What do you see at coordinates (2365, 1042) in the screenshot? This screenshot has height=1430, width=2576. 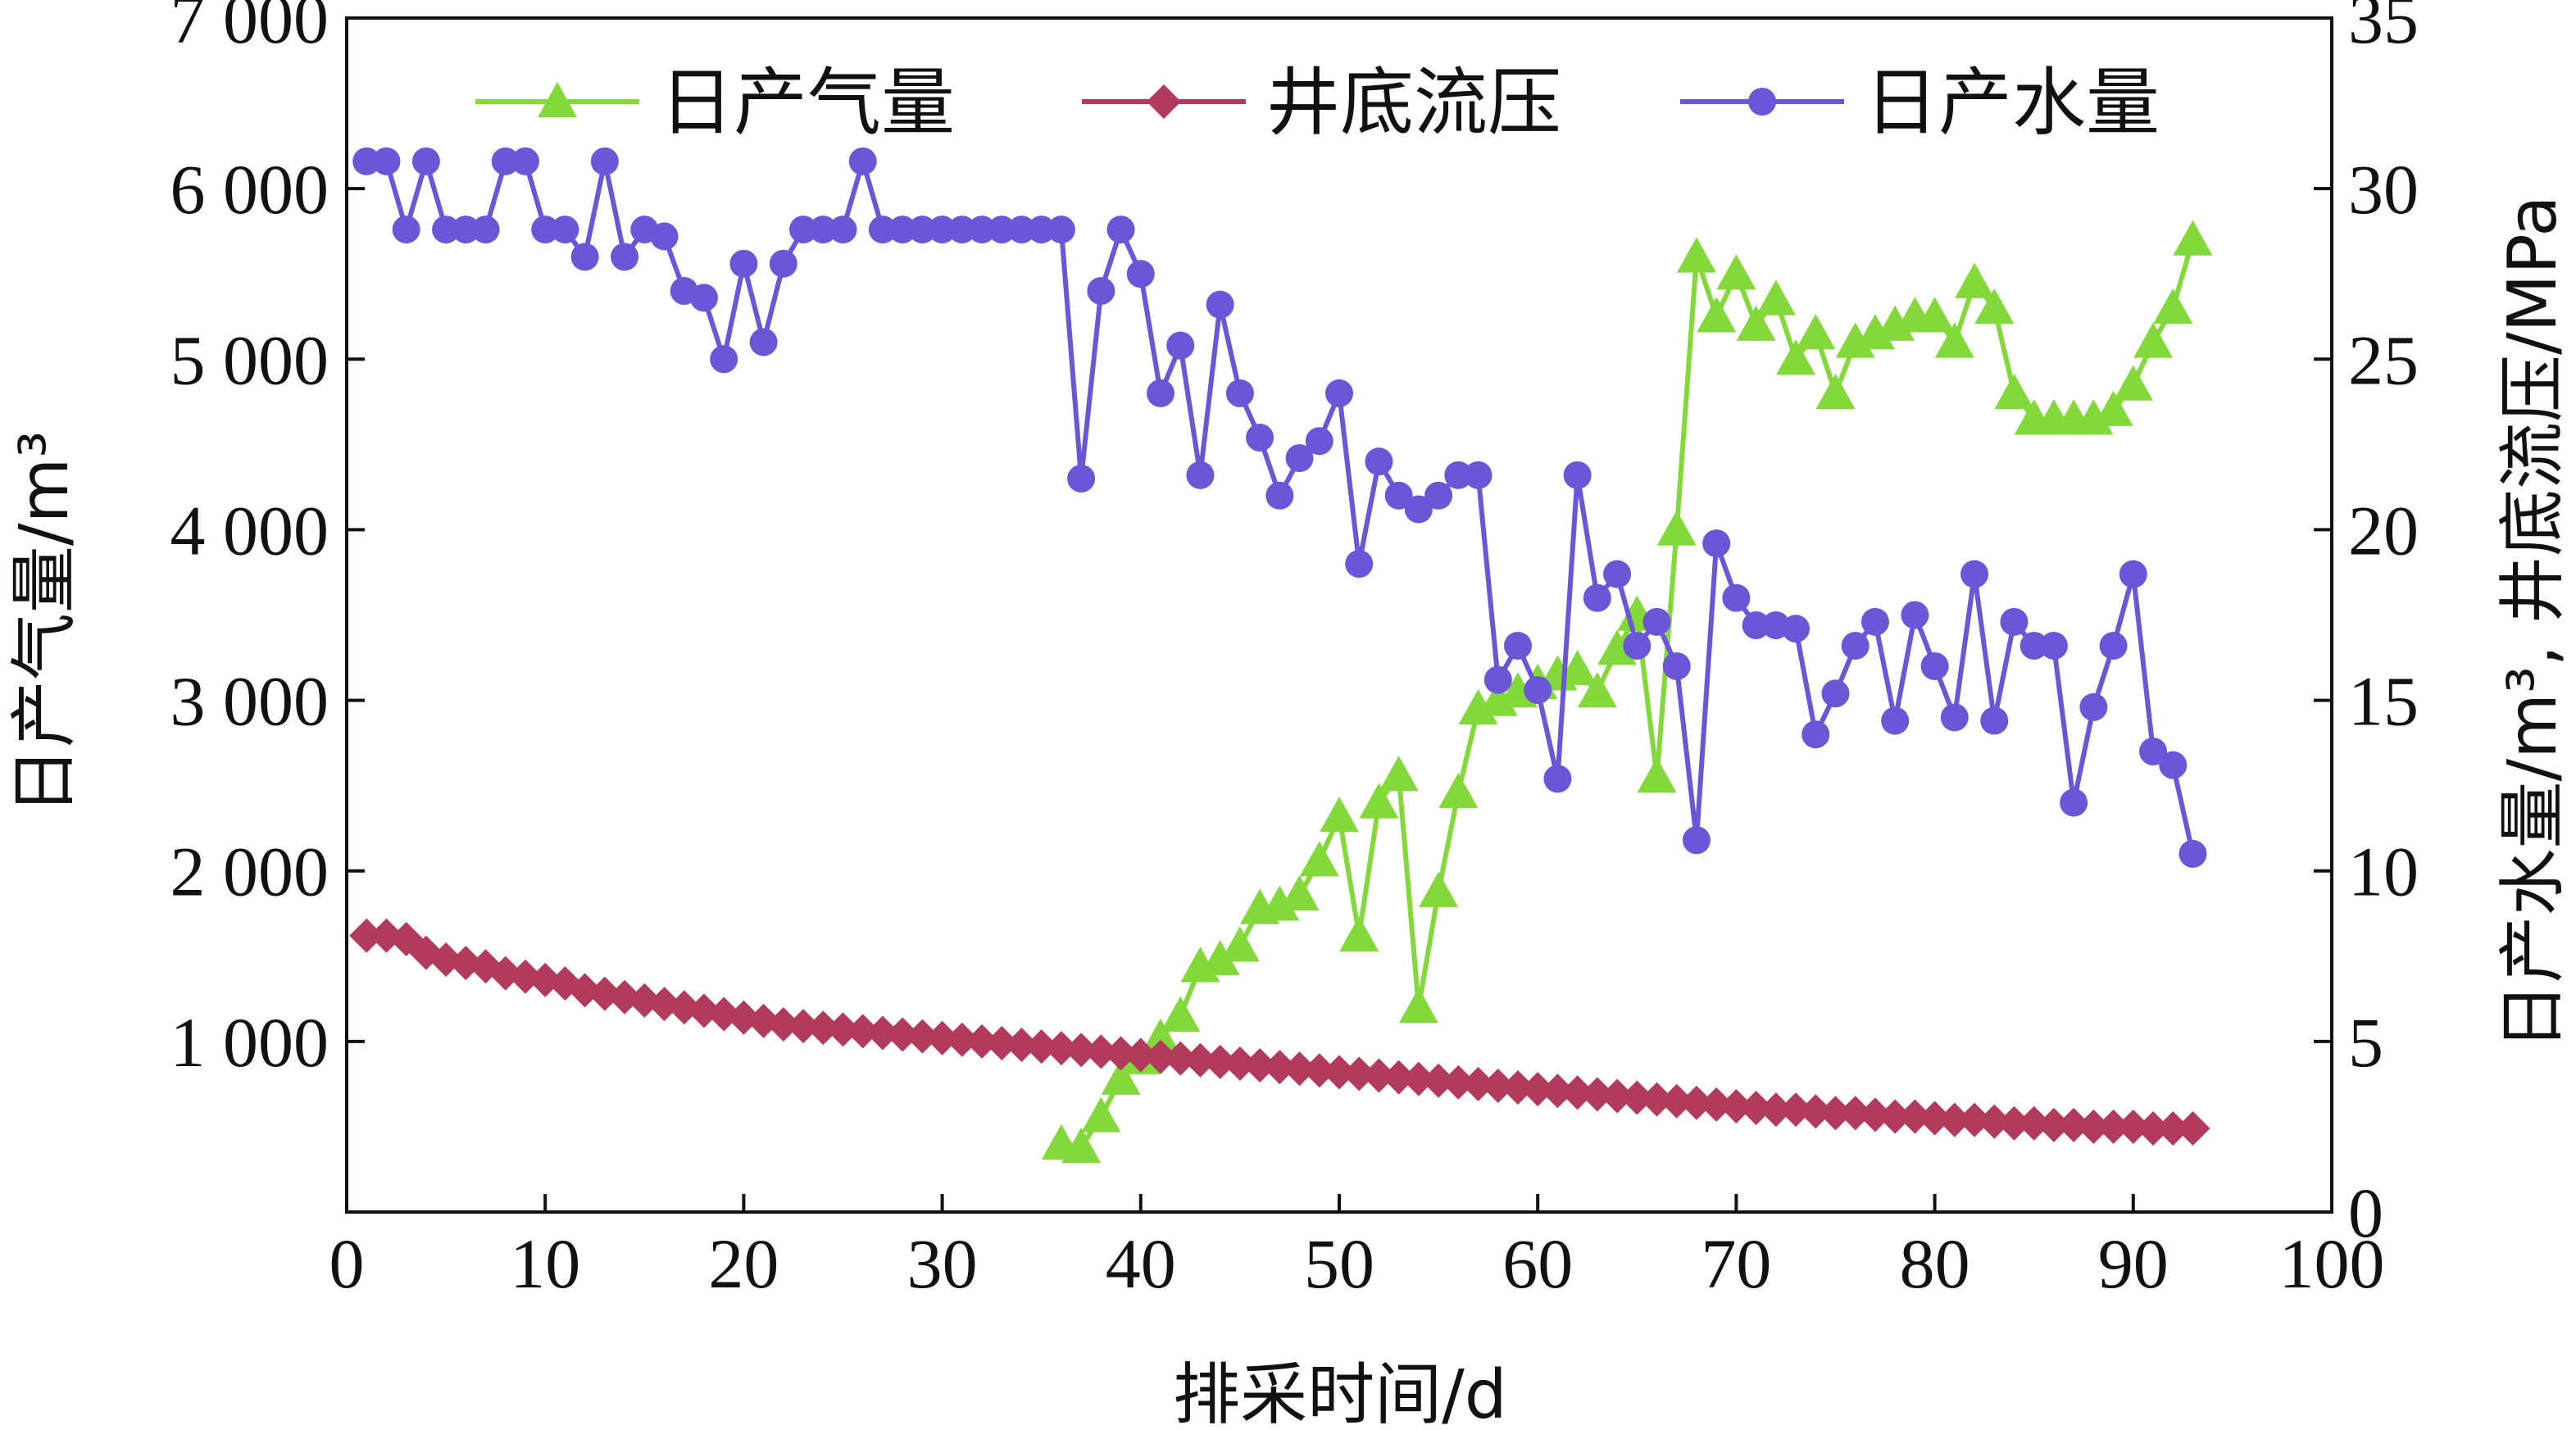 I see `right-y-tick-label: 5` at bounding box center [2365, 1042].